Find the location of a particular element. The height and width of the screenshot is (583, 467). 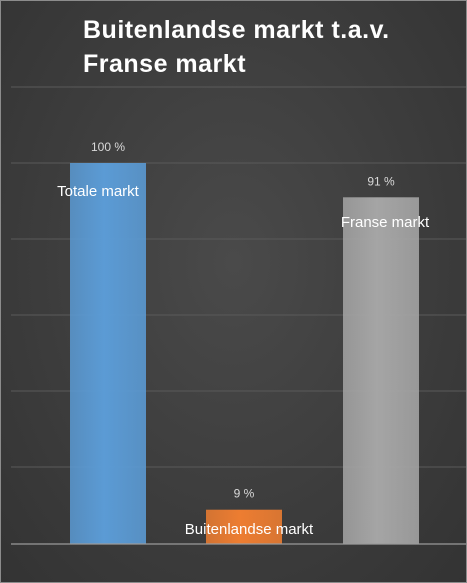

data-label: 91 % is located at coordinates (381, 181).